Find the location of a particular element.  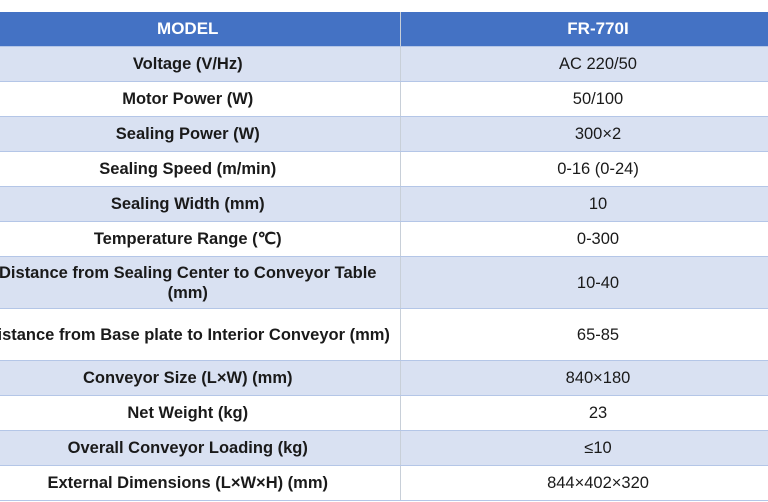

spec-label: Conveyor Size (L×W) (mm) is located at coordinates (200, 378).